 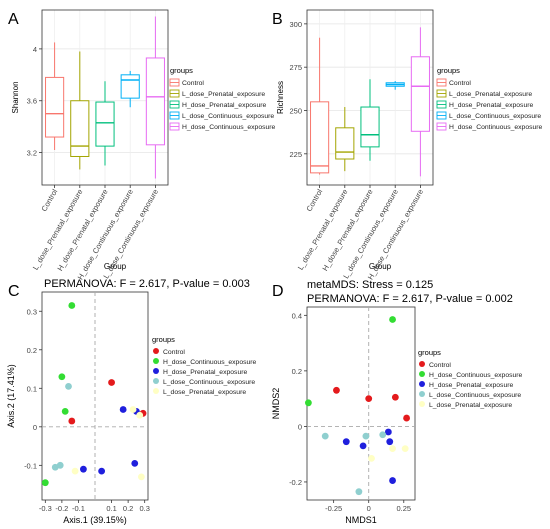 What do you see at coordinates (280, 97) in the screenshot?
I see `y-axis-title: Richness` at bounding box center [280, 97].